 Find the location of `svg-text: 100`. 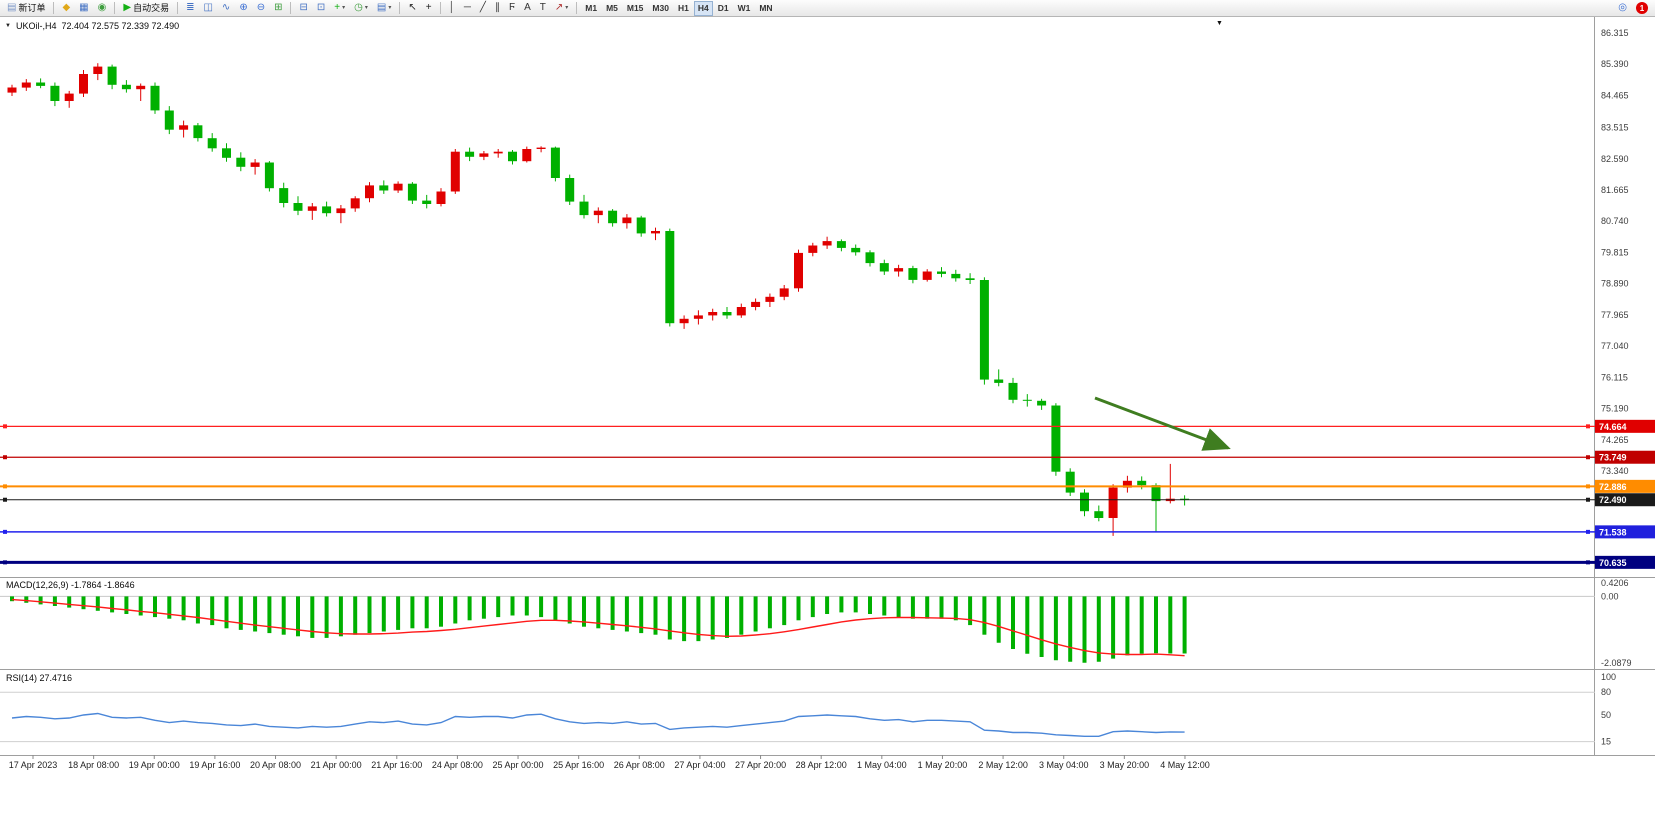

svg-text: 100 is located at coordinates (1608, 677).